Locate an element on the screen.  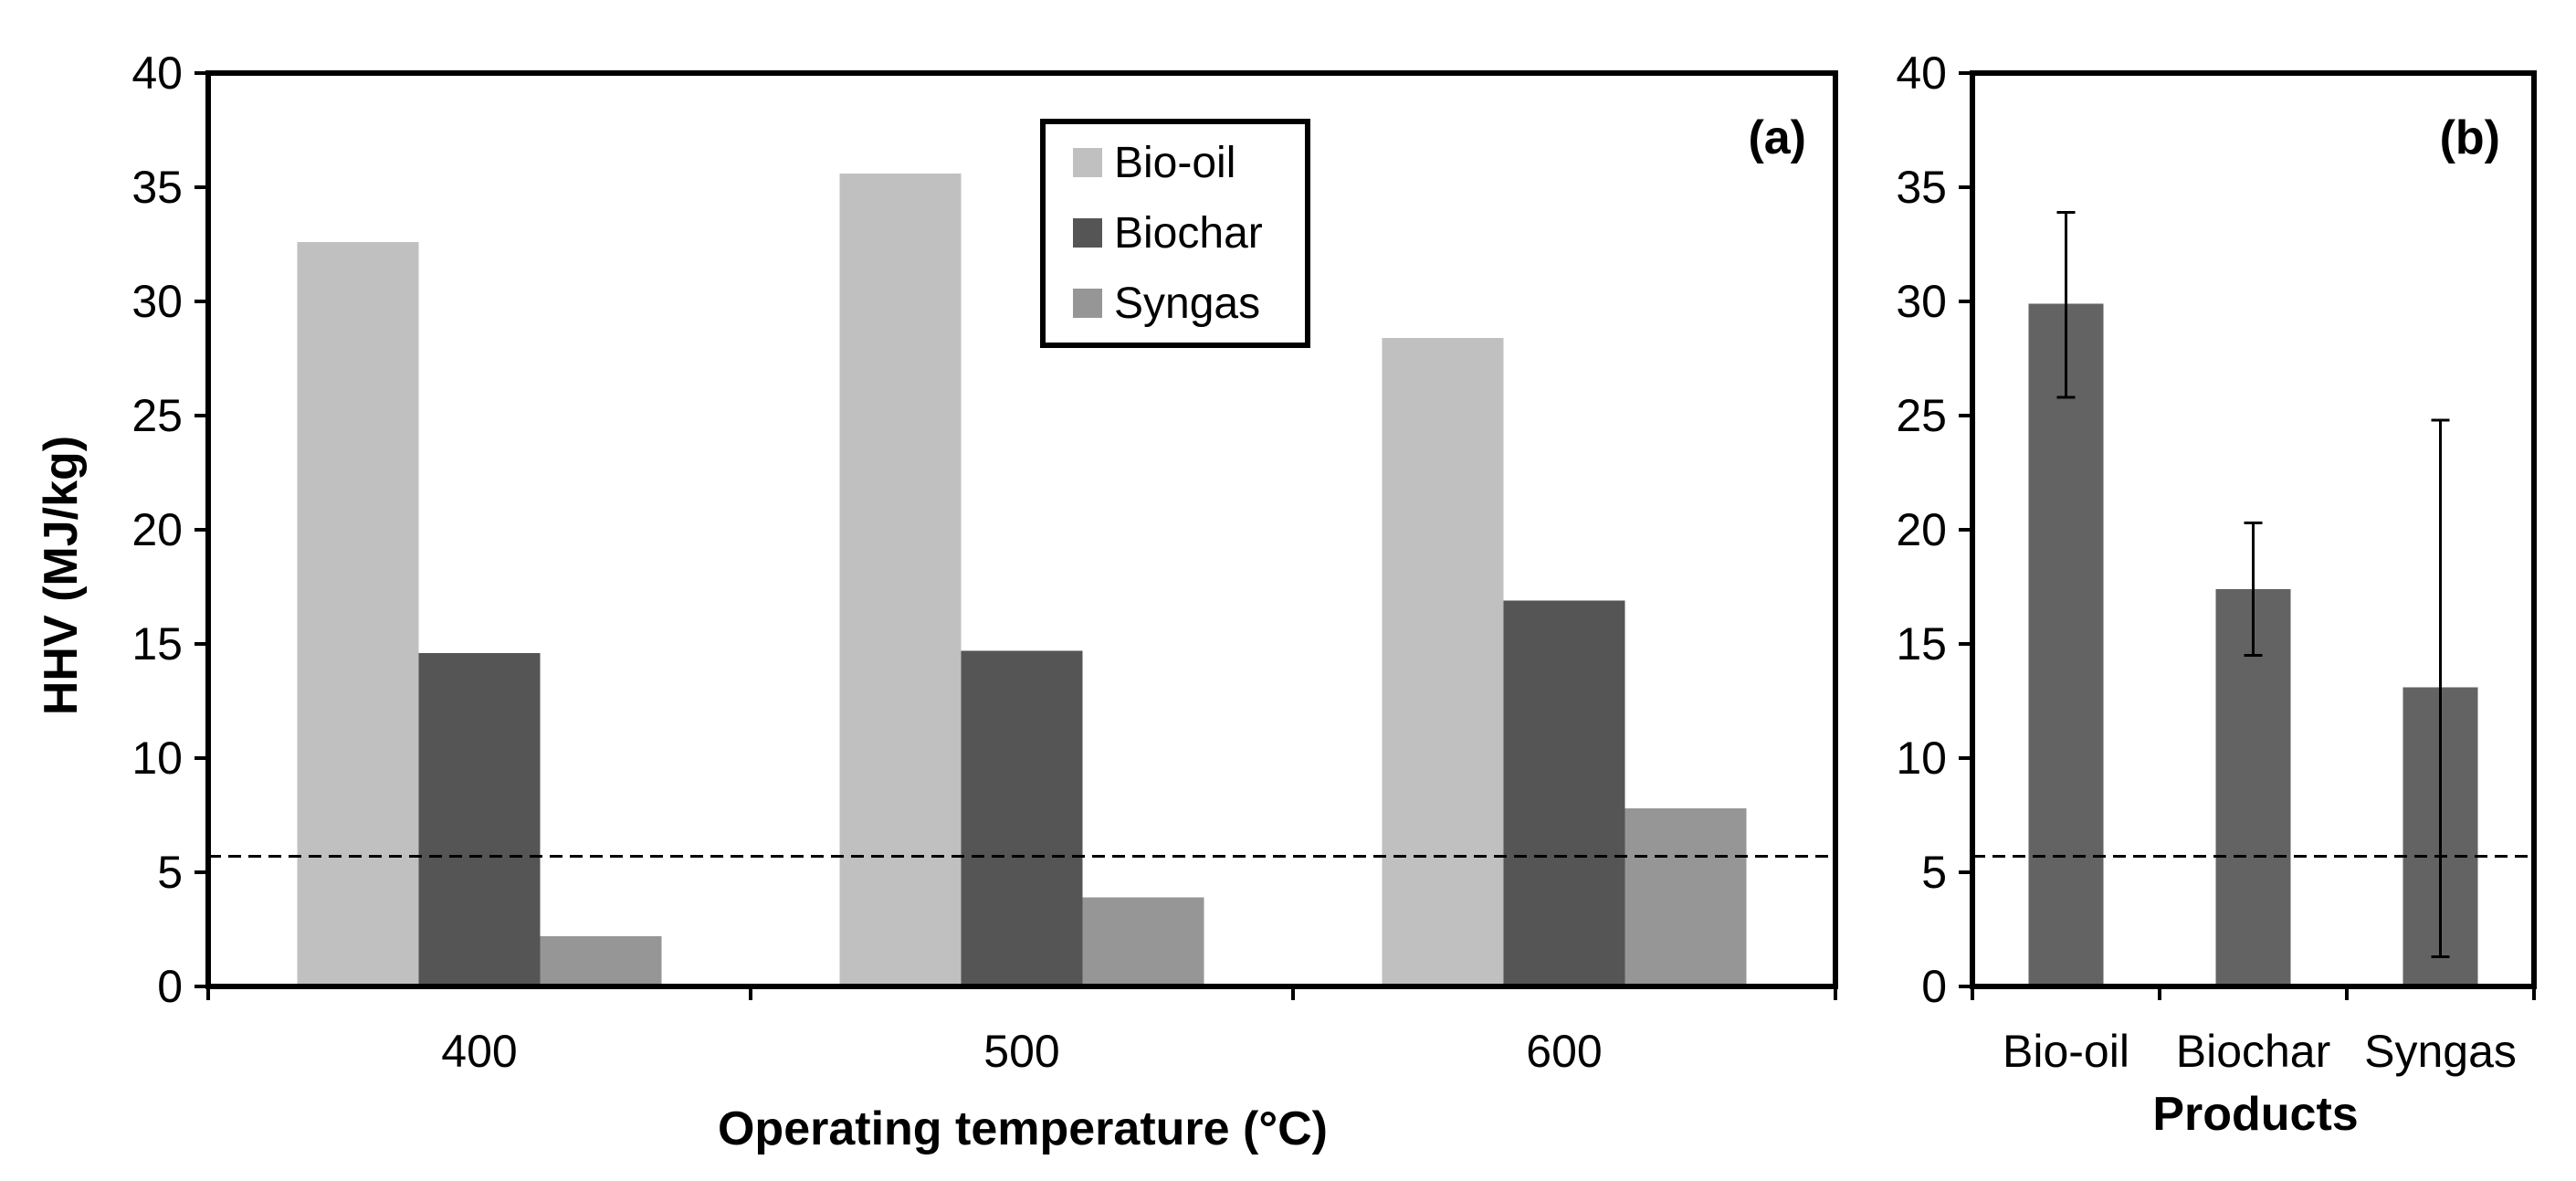
legend-swatch-biochar is located at coordinates (1087, 233).